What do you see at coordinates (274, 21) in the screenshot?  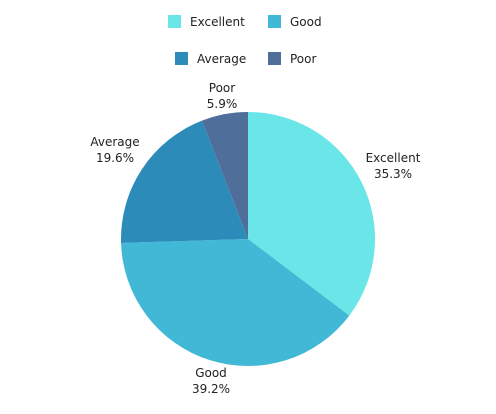 I see `legend-swatch-good` at bounding box center [274, 21].